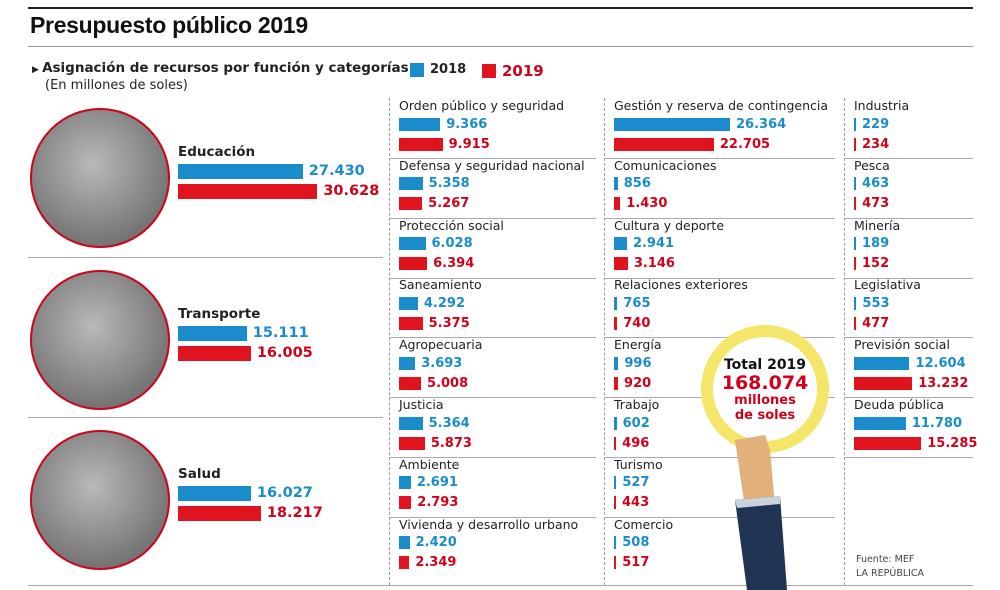 The image size is (1000, 590). What do you see at coordinates (451, 264) in the screenshot?
I see `bar-row-2019: 6.394` at bounding box center [451, 264].